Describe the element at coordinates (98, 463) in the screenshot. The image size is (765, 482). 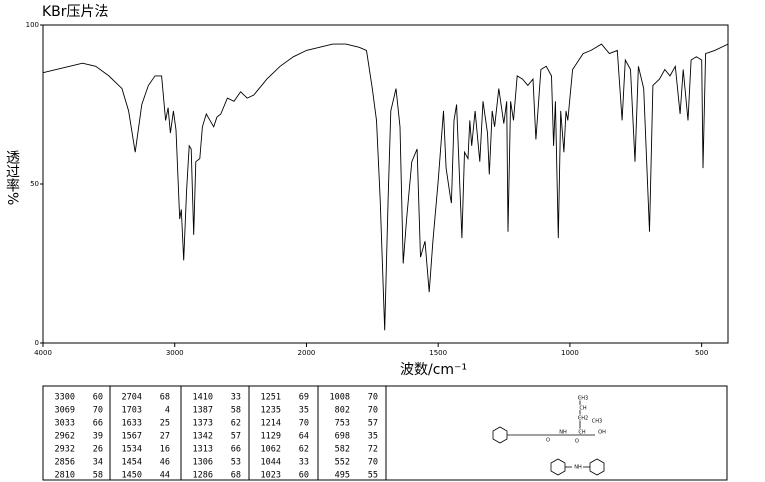
I see `peak-transmittance: 34` at that location.